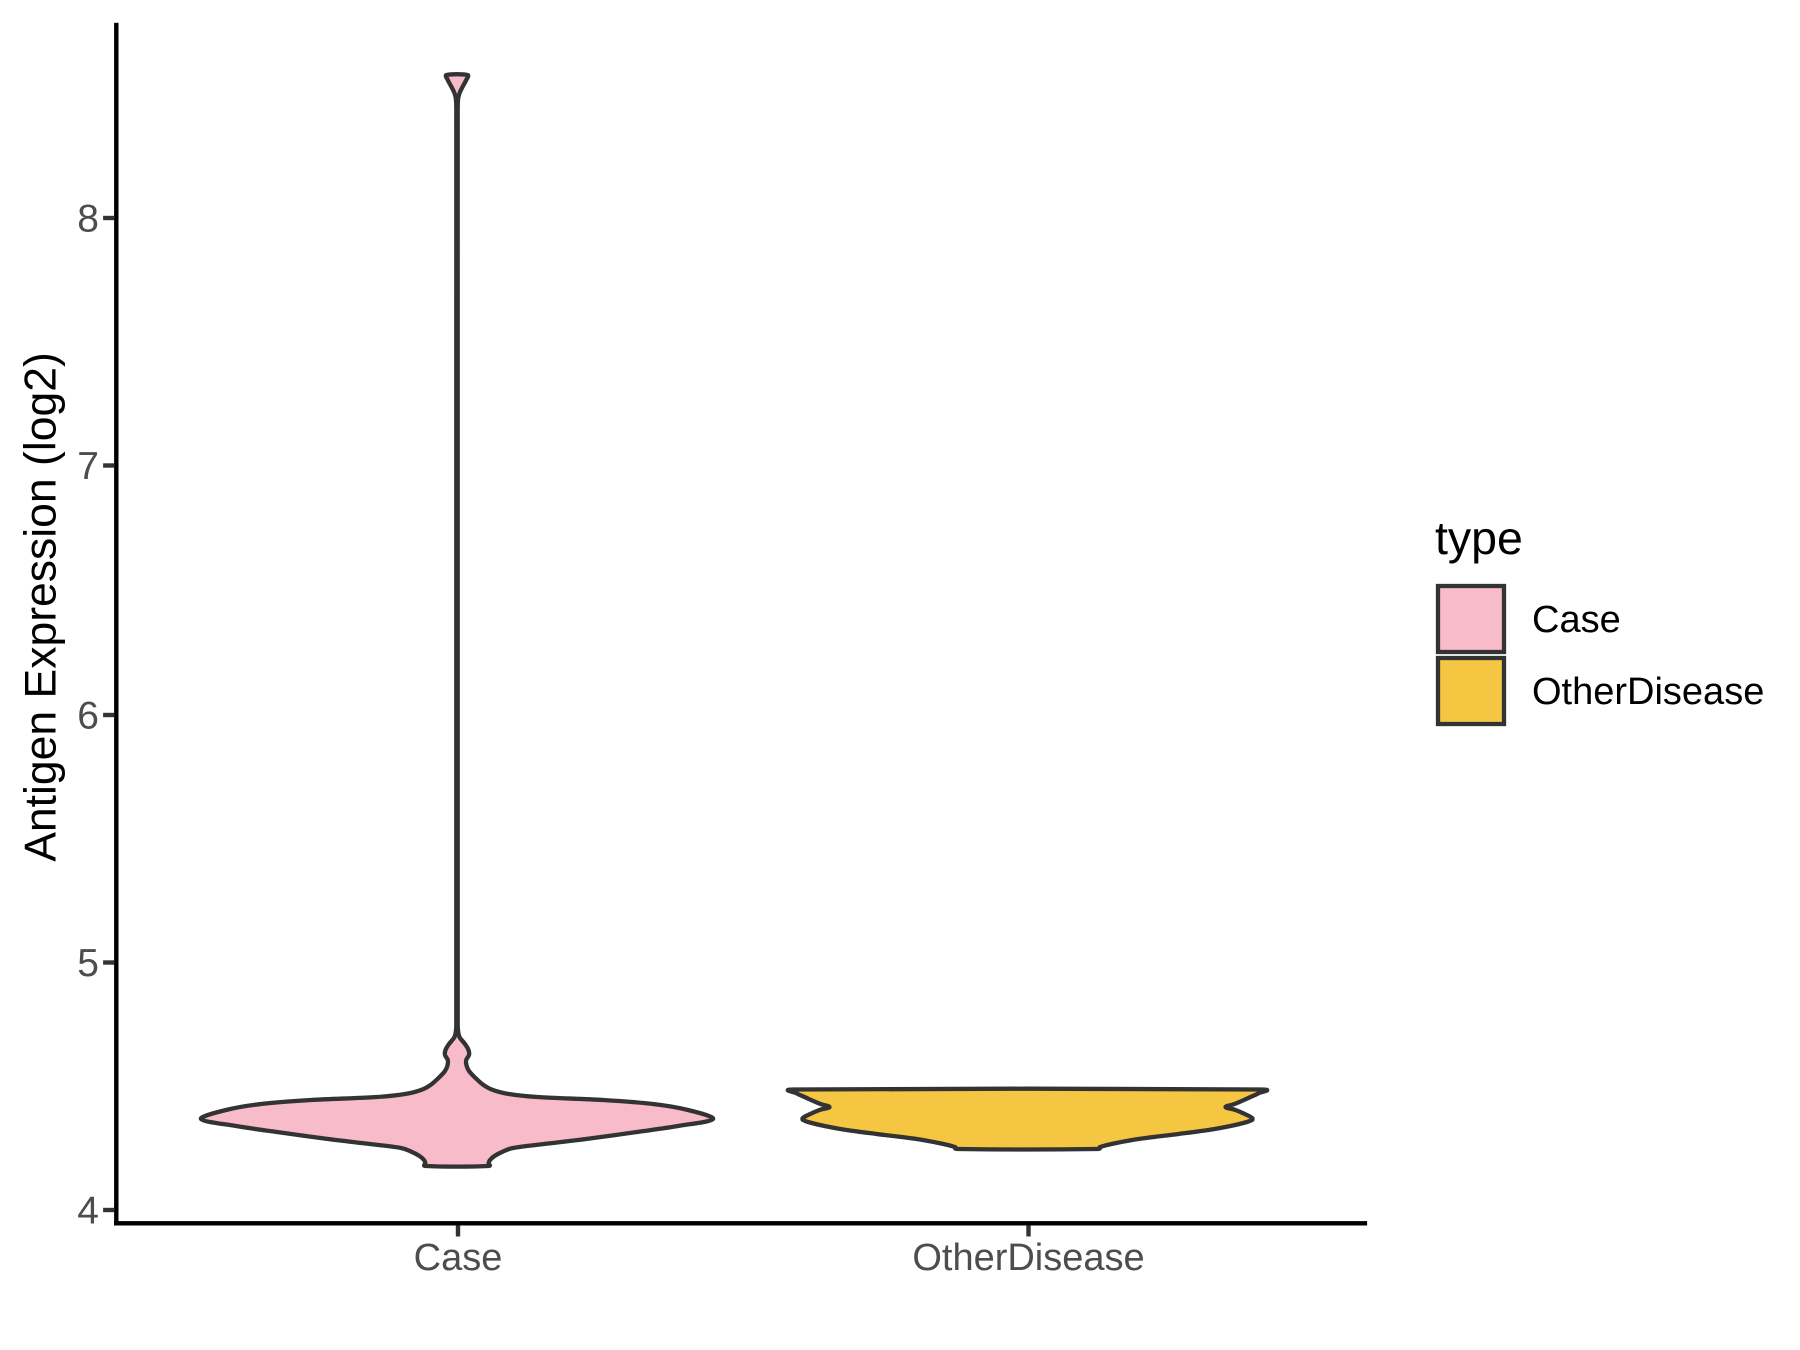 The image size is (1800, 1350). What do you see at coordinates (88, 716) in the screenshot?
I see `svg-text: 6` at bounding box center [88, 716].